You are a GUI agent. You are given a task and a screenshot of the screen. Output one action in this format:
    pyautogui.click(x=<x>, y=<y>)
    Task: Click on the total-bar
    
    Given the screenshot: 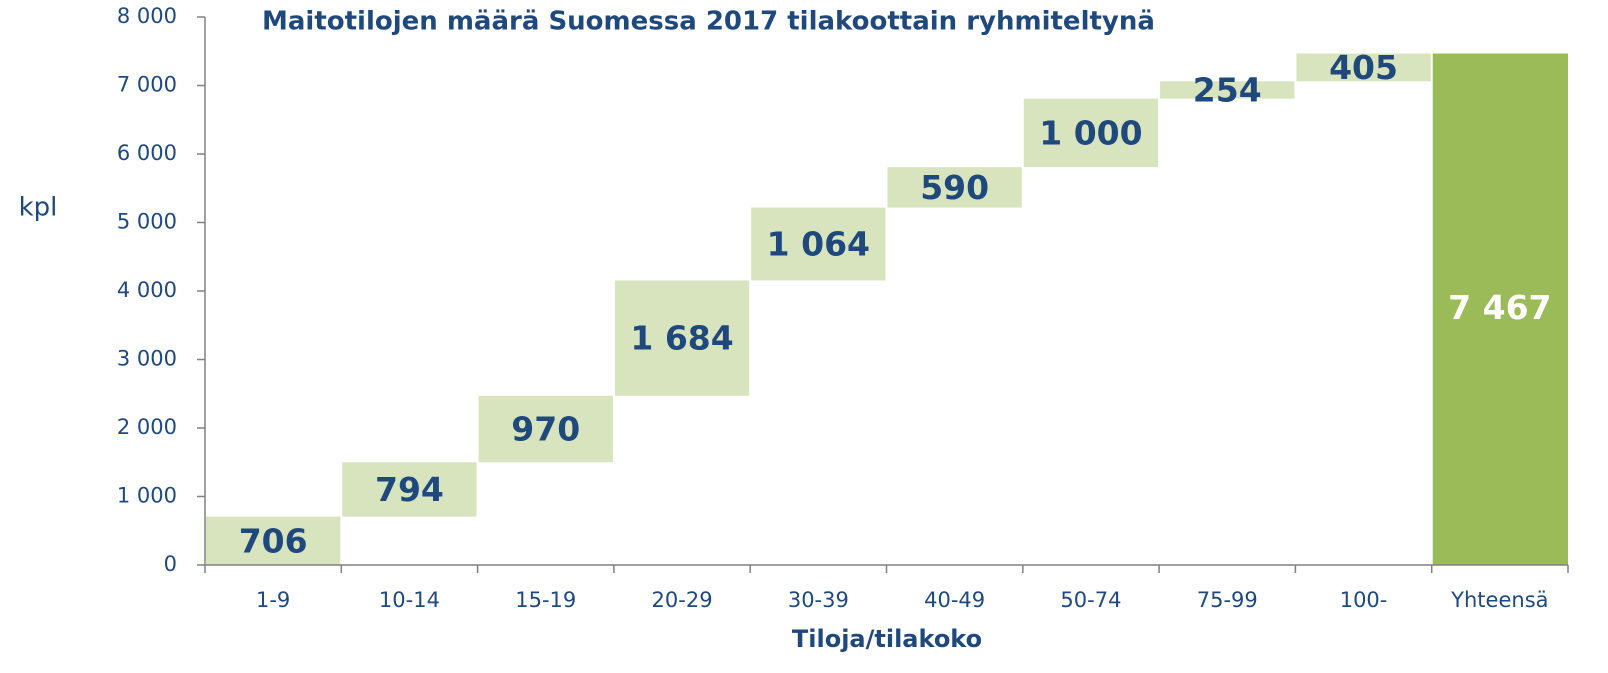 What is the action you would take?
    pyautogui.click(x=1500, y=309)
    